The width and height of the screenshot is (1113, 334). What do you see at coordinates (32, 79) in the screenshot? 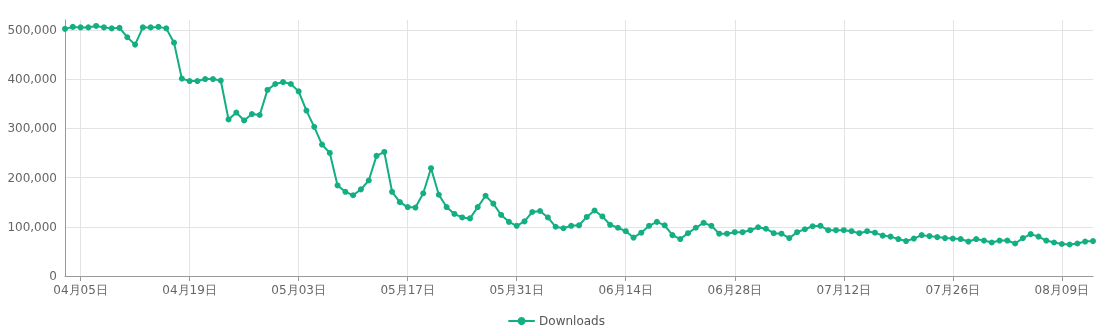
I see `y-tick-label: 400,000` at bounding box center [32, 79].